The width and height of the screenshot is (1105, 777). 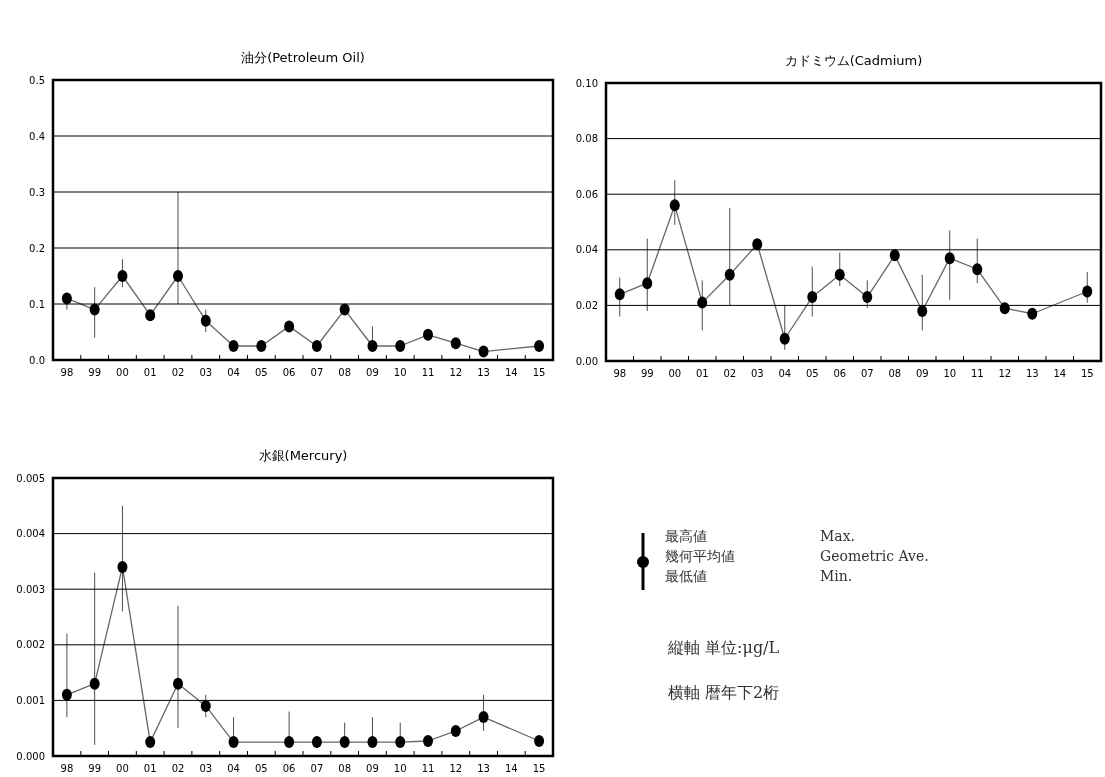 What do you see at coordinates (586, 250) in the screenshot?
I see `y-tick-label: 0.04` at bounding box center [586, 250].